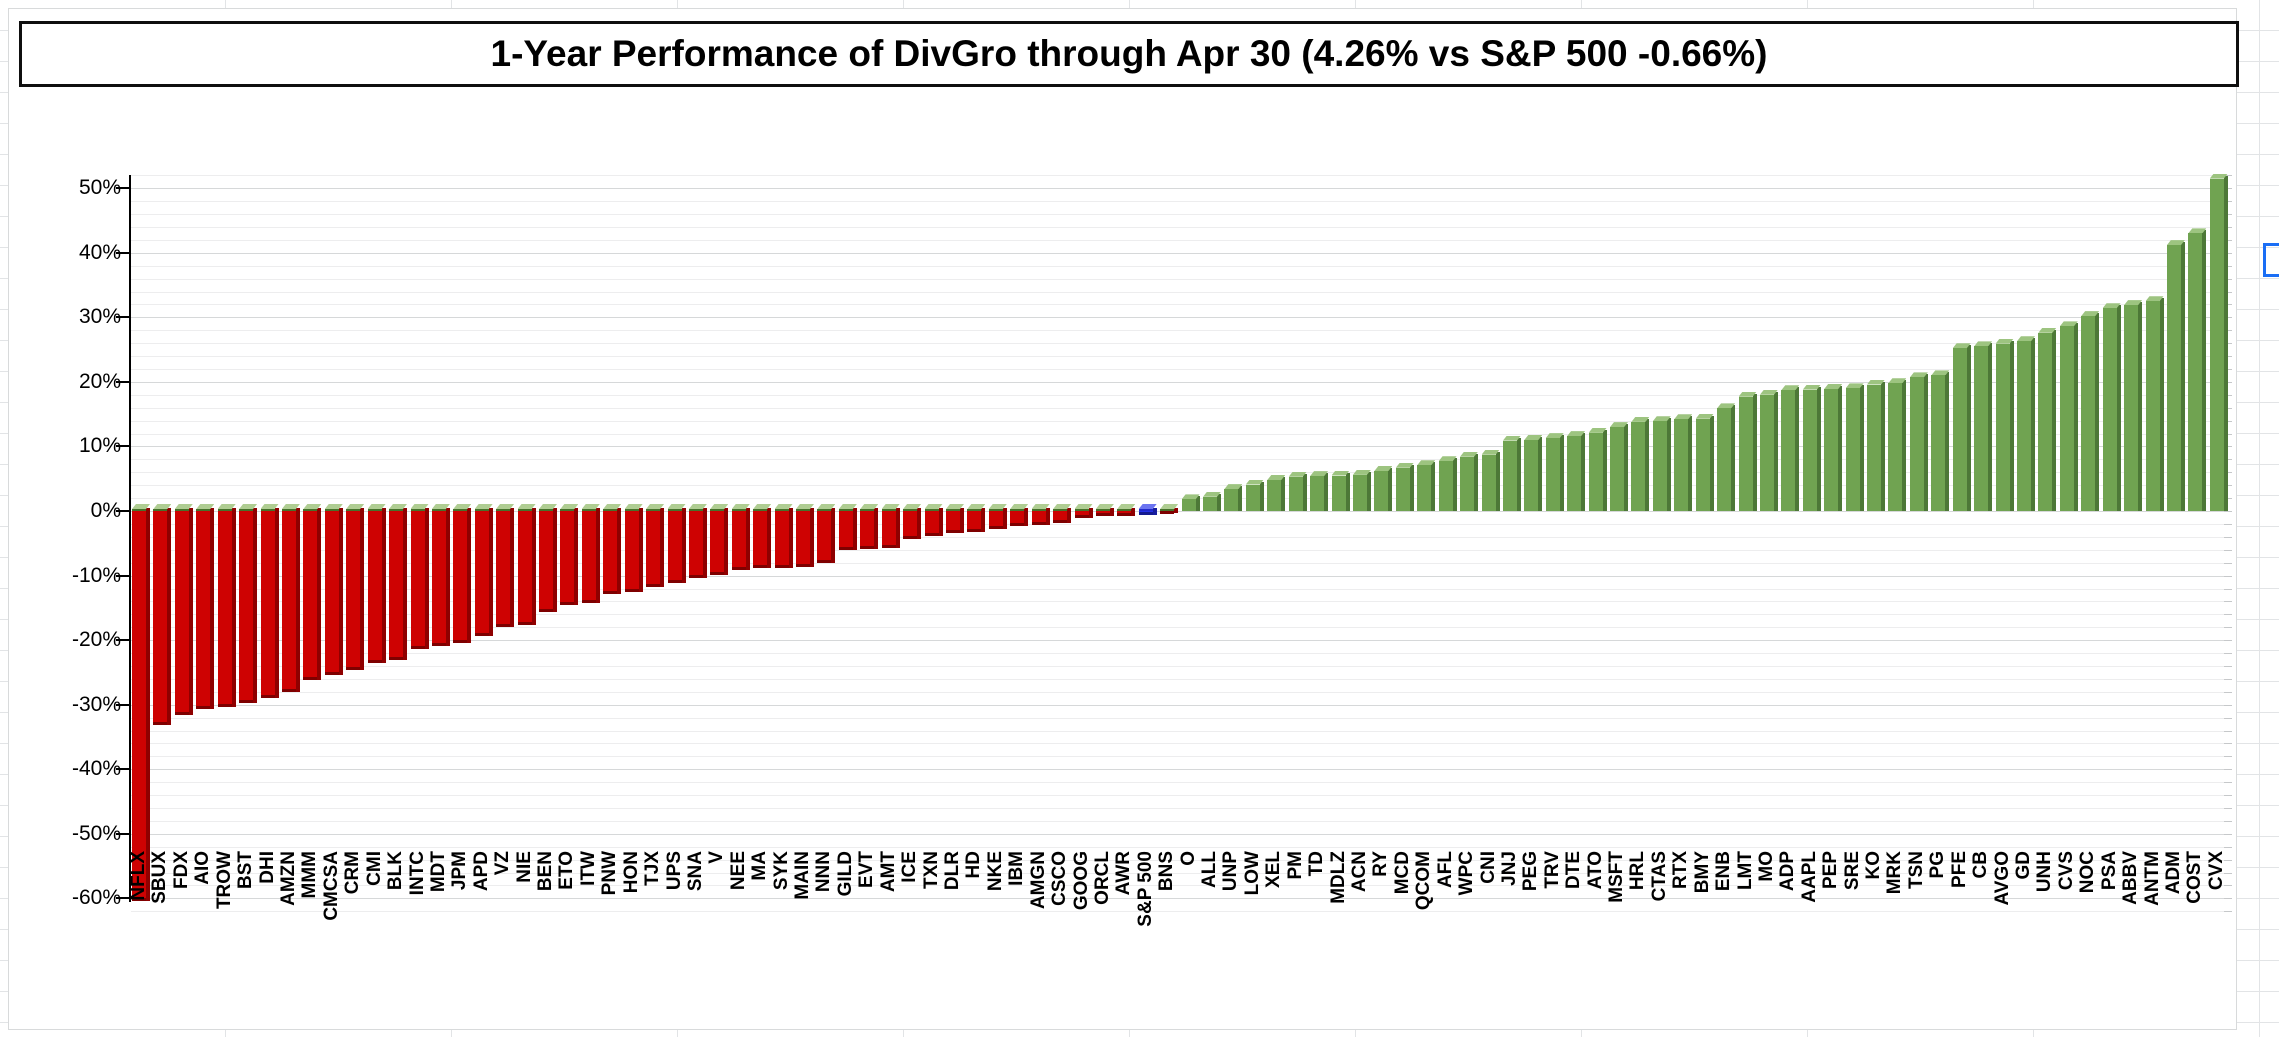 This screenshot has height=1037, width=2279. Describe the element at coordinates (1295, 493) in the screenshot. I see `bar-PM` at that location.